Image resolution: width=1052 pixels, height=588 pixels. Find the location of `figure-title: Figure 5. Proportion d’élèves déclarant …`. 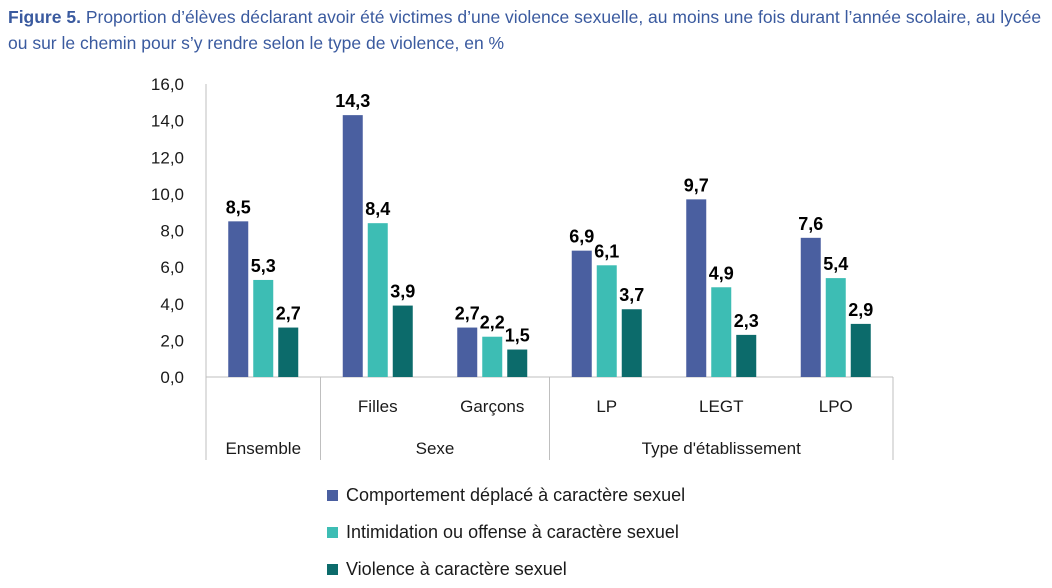

figure-title: Figure 5. Proportion d’élèves déclarant … is located at coordinates (528, 30).